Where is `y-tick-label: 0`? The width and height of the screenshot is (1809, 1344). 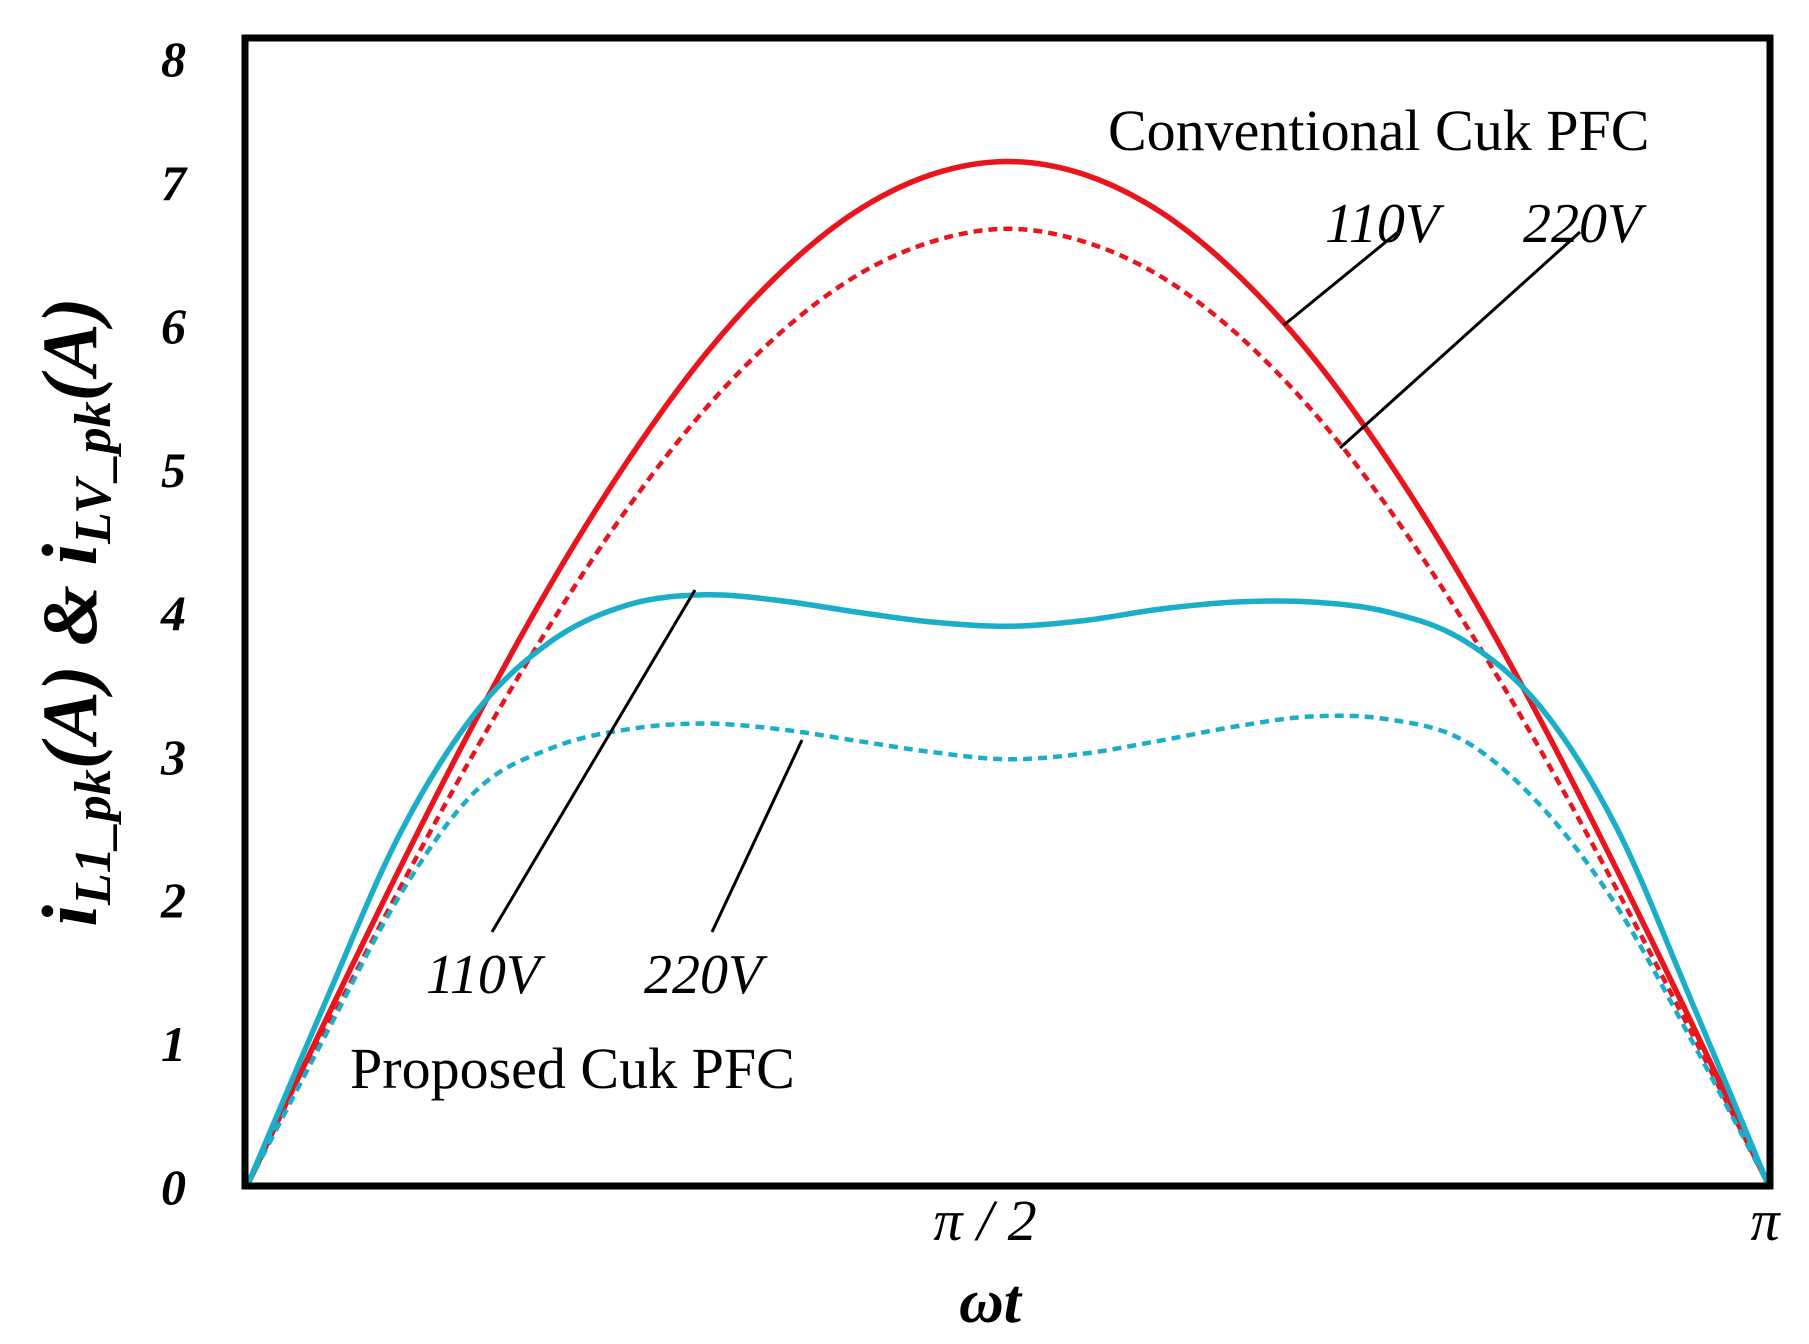
y-tick-label: 0 is located at coordinates (173, 1187).